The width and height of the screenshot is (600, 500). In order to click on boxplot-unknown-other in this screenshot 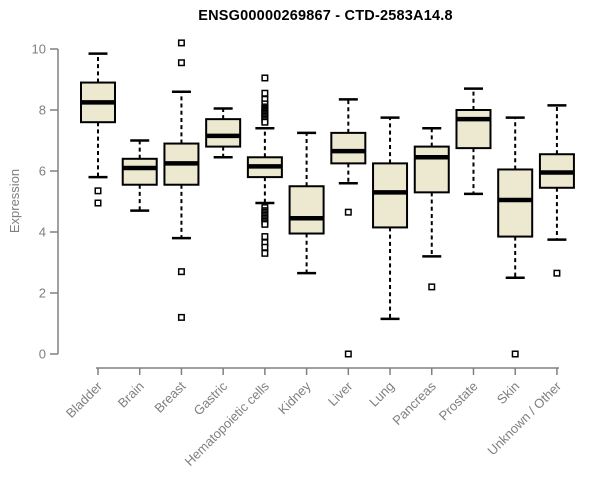, I will do `click(556, 190)`.